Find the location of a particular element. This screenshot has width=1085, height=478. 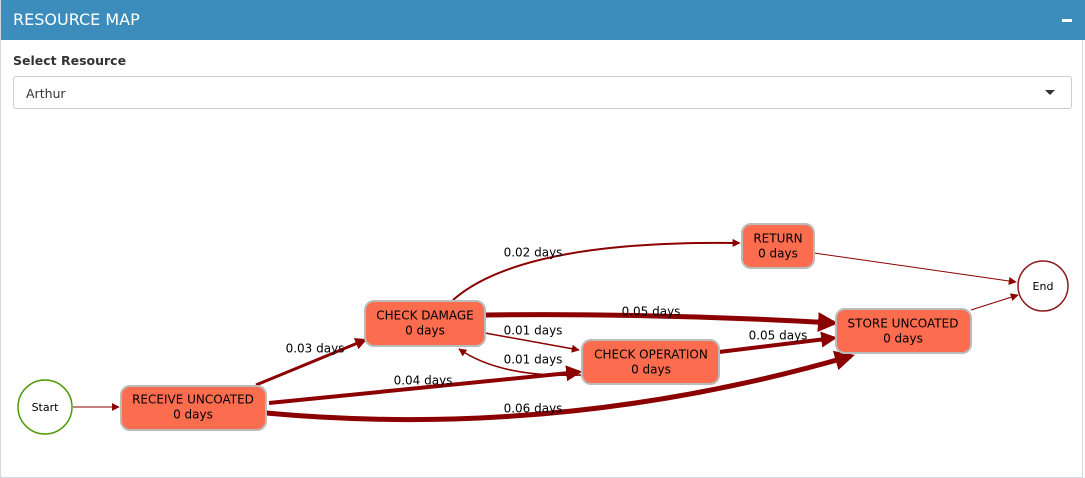

node-label: RECEIVE UNCOATED is located at coordinates (193, 400).